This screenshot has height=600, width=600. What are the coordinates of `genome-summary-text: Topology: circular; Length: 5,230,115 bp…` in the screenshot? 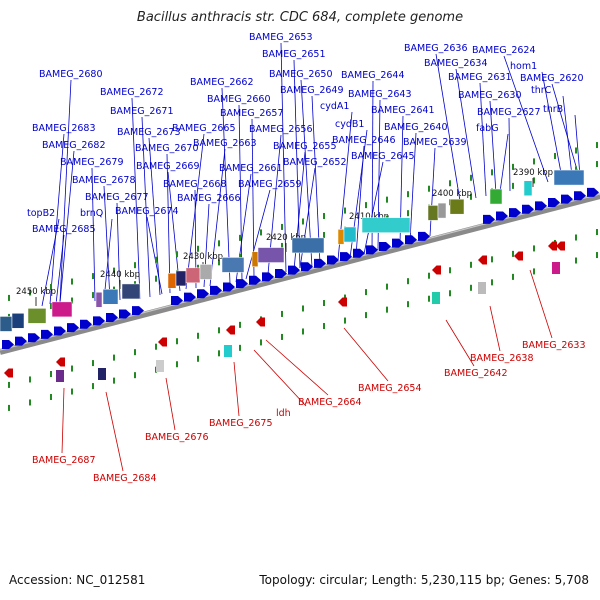 It's located at (424, 580).